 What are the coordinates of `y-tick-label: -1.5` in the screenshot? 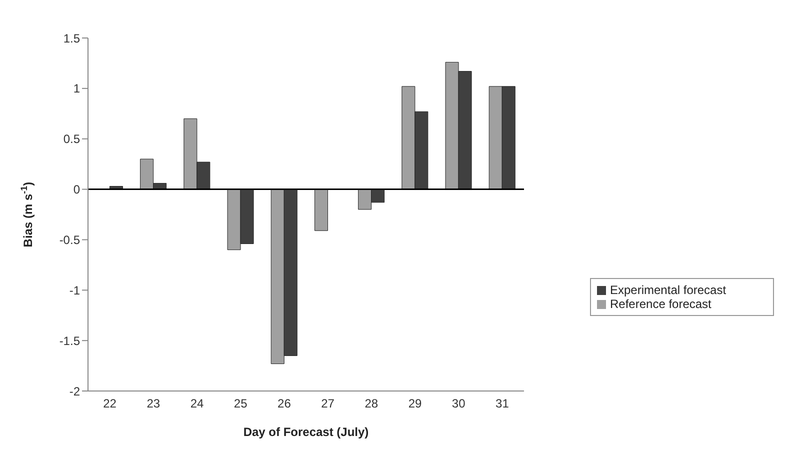 It's located at (69, 341).